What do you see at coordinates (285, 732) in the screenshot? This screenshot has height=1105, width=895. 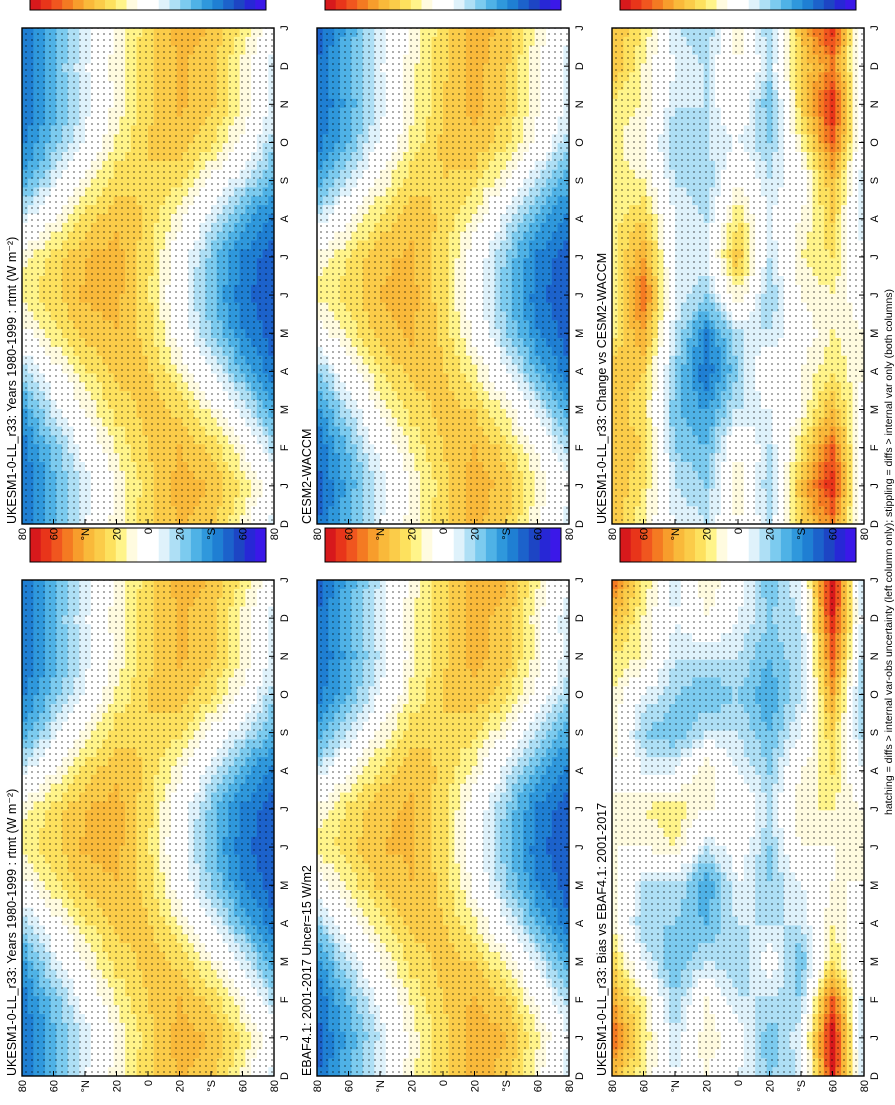 I see `month-tick-label: S` at bounding box center [285, 732].